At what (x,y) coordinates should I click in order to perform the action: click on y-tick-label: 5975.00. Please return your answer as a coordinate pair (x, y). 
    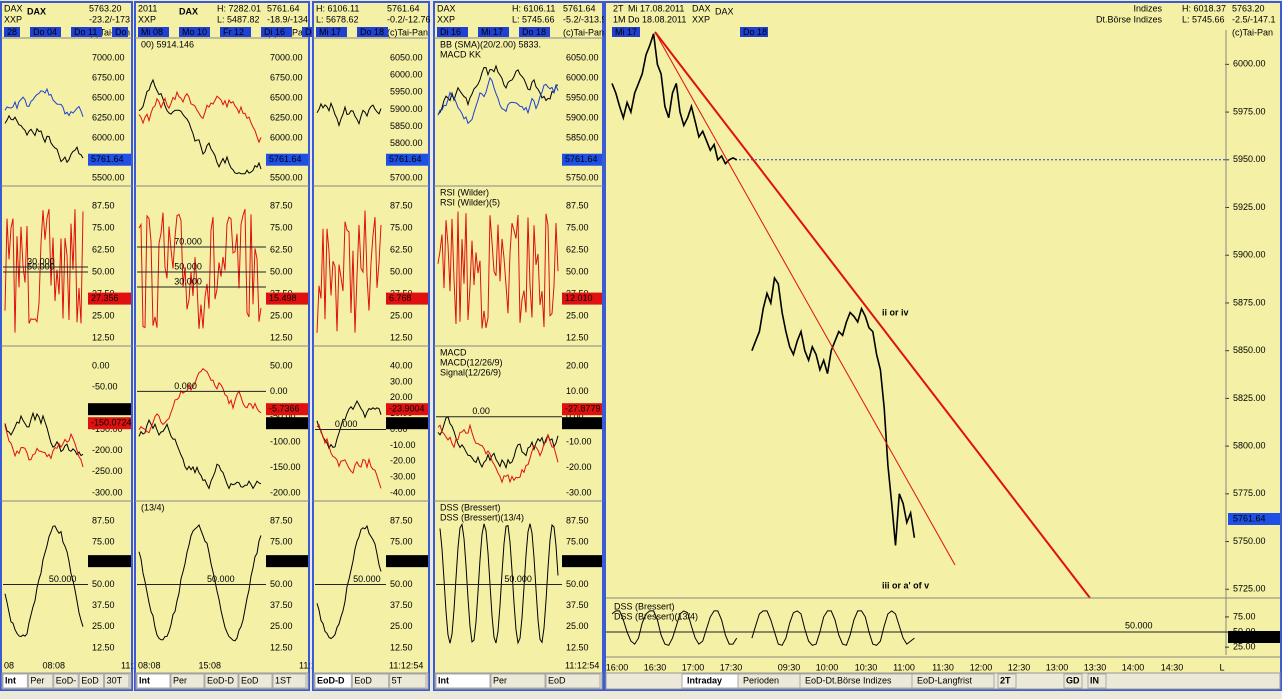
    Looking at the image, I should click on (1249, 111).